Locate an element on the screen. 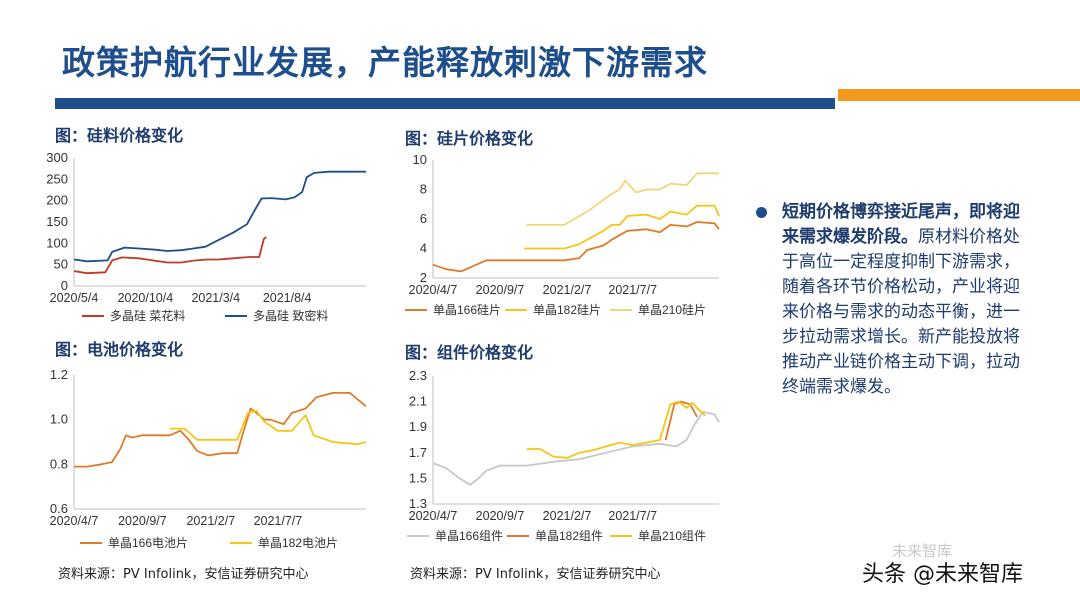 The height and width of the screenshot is (608, 1080). legend-label: 单晶182电池片 is located at coordinates (298, 543).